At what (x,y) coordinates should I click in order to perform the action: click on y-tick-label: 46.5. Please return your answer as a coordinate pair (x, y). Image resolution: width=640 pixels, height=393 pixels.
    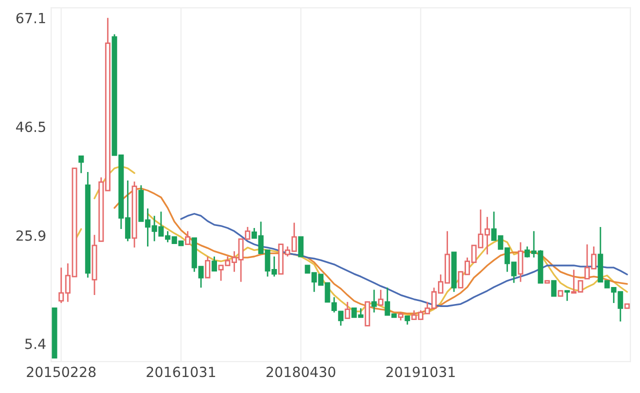
    Looking at the image, I should click on (31, 127).